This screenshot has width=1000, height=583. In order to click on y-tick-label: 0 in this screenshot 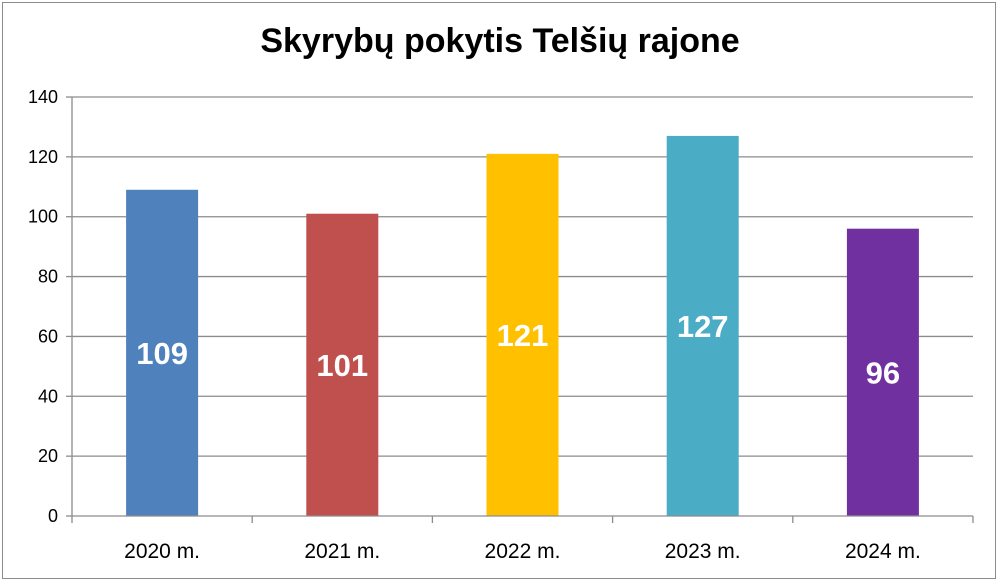, I will do `click(53, 516)`.